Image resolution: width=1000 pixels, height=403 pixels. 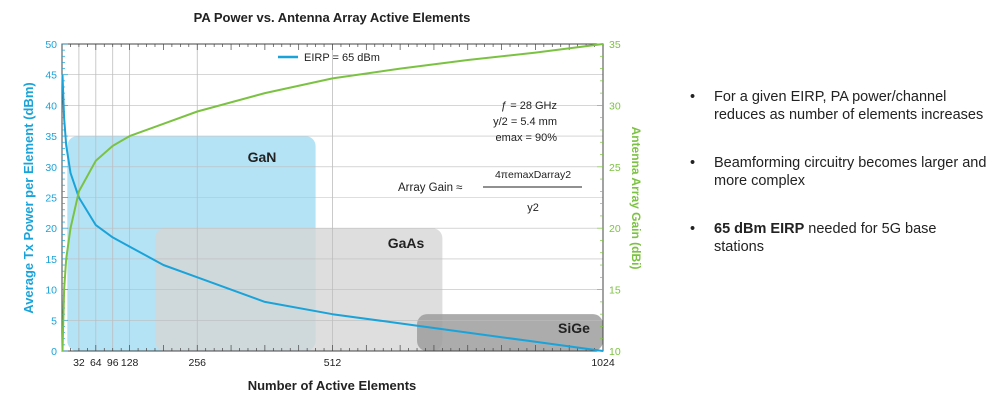 What do you see at coordinates (54, 352) in the screenshot?
I see `y-left-tick-label: 0` at bounding box center [54, 352].